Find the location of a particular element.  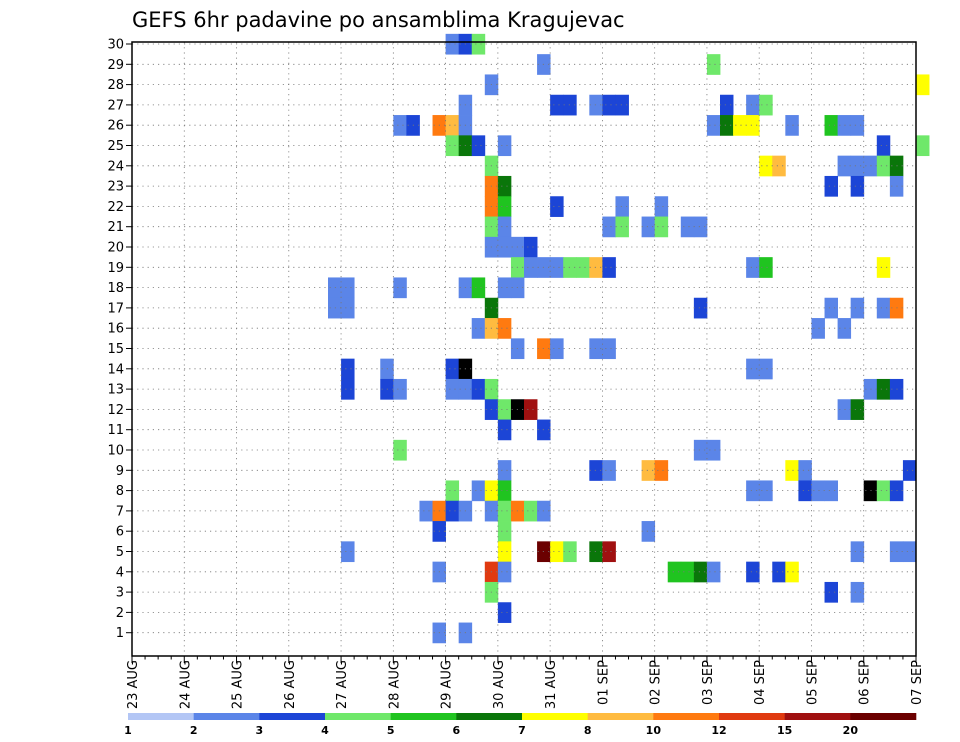

y-tick-label: 5 is located at coordinates (120, 552).